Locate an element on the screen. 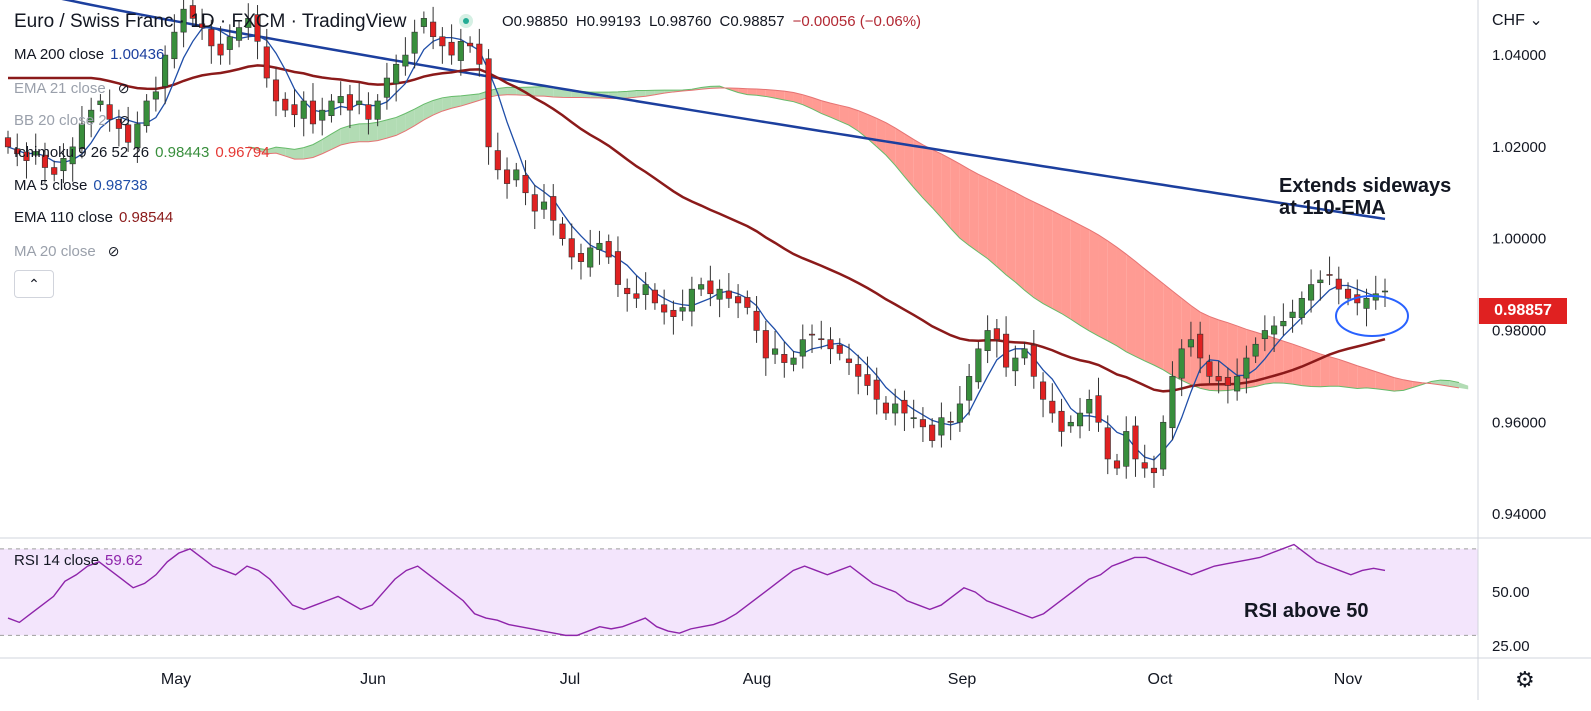  price-tick-label: 0.94000 is located at coordinates (1519, 514).